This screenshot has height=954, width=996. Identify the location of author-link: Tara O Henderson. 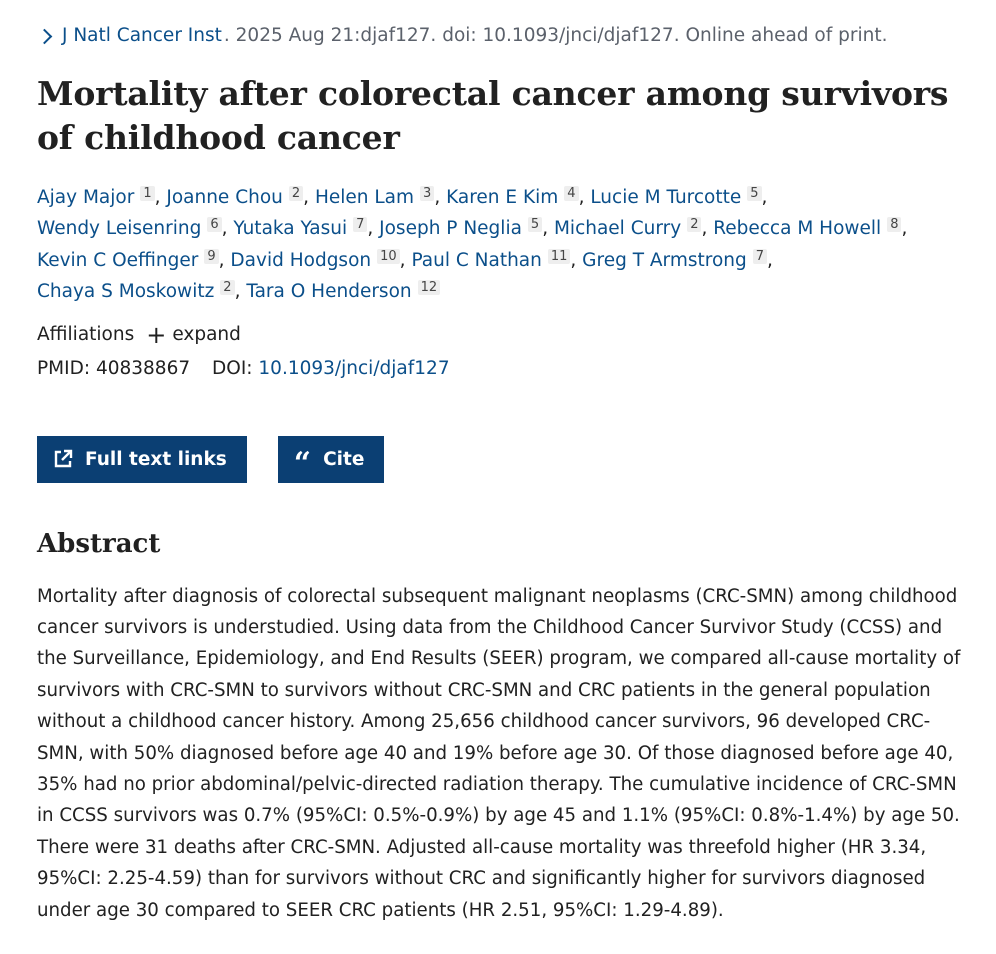
(329, 292).